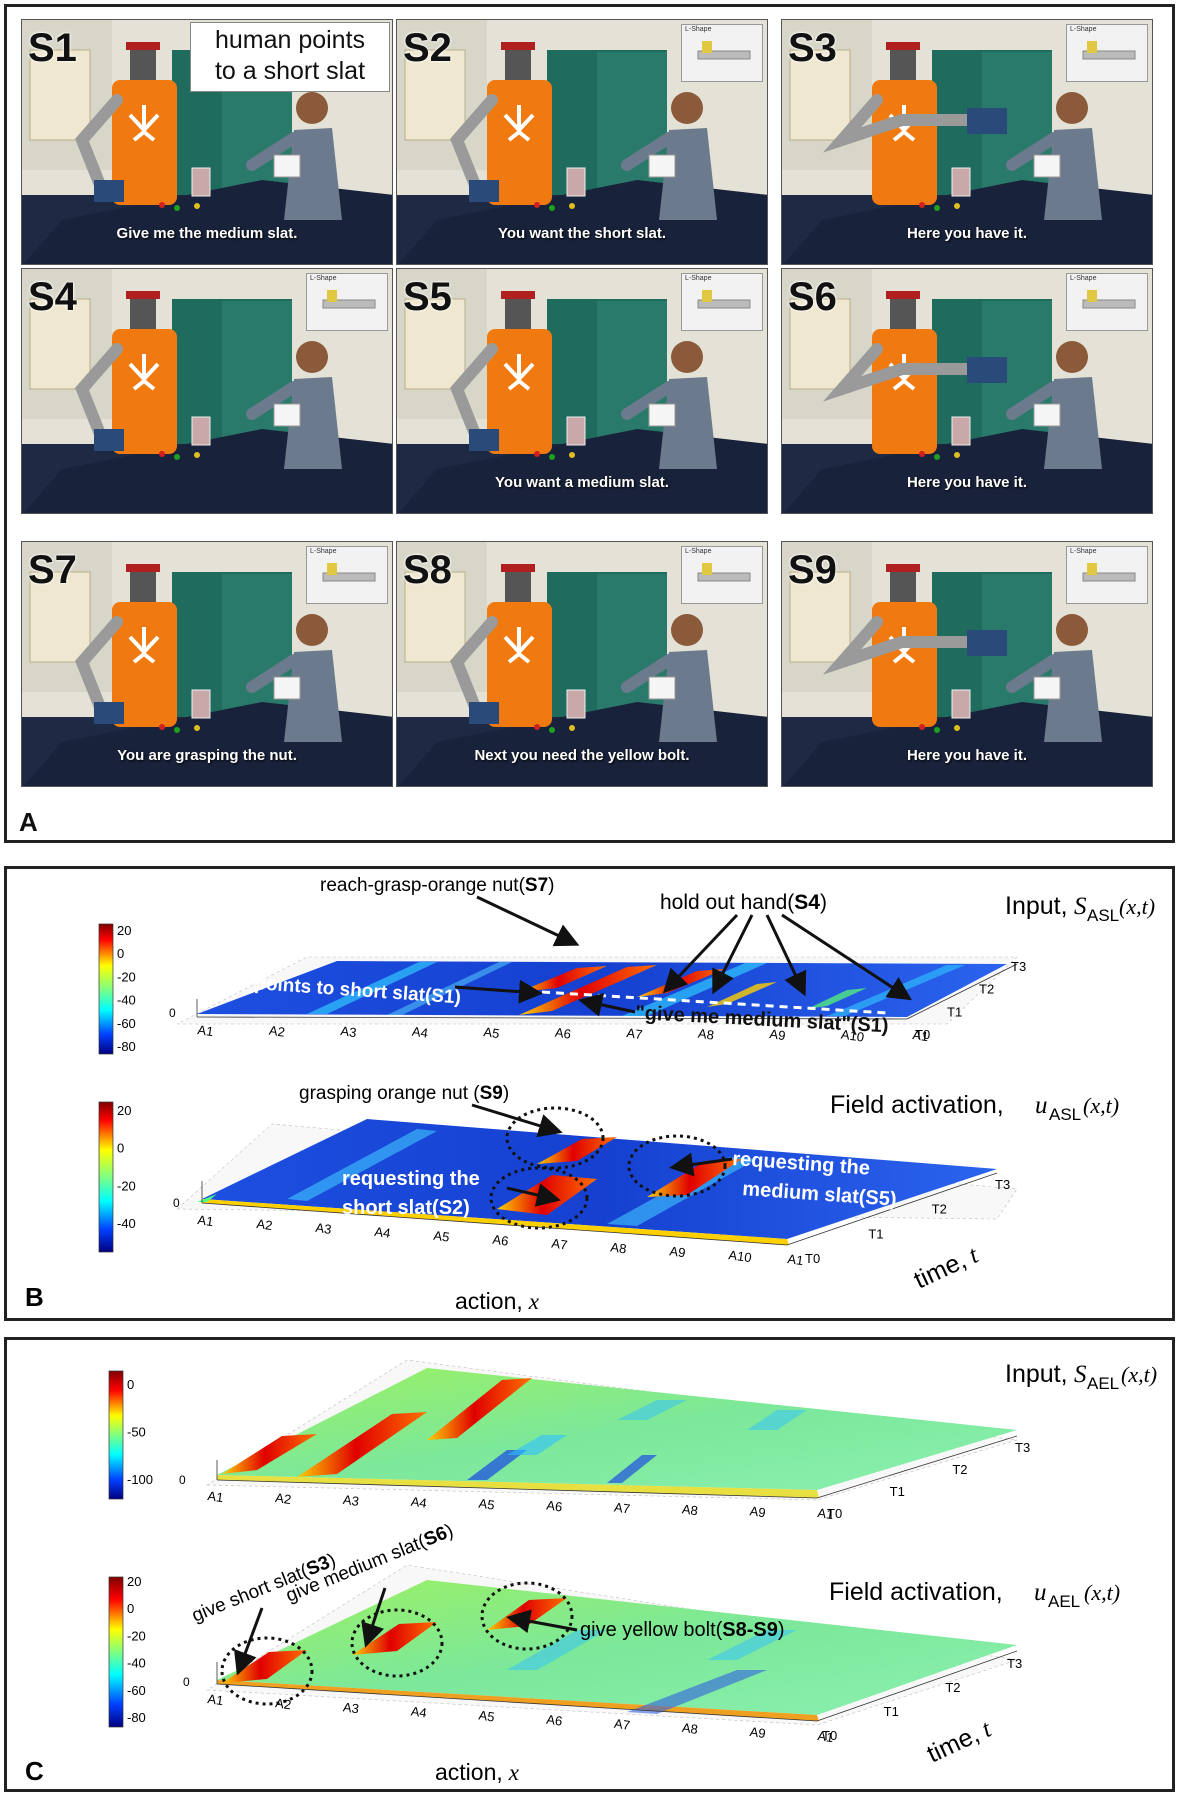  Describe the element at coordinates (947, 1267) in the screenshot. I see `asl-time-axis-label: time,t` at that location.